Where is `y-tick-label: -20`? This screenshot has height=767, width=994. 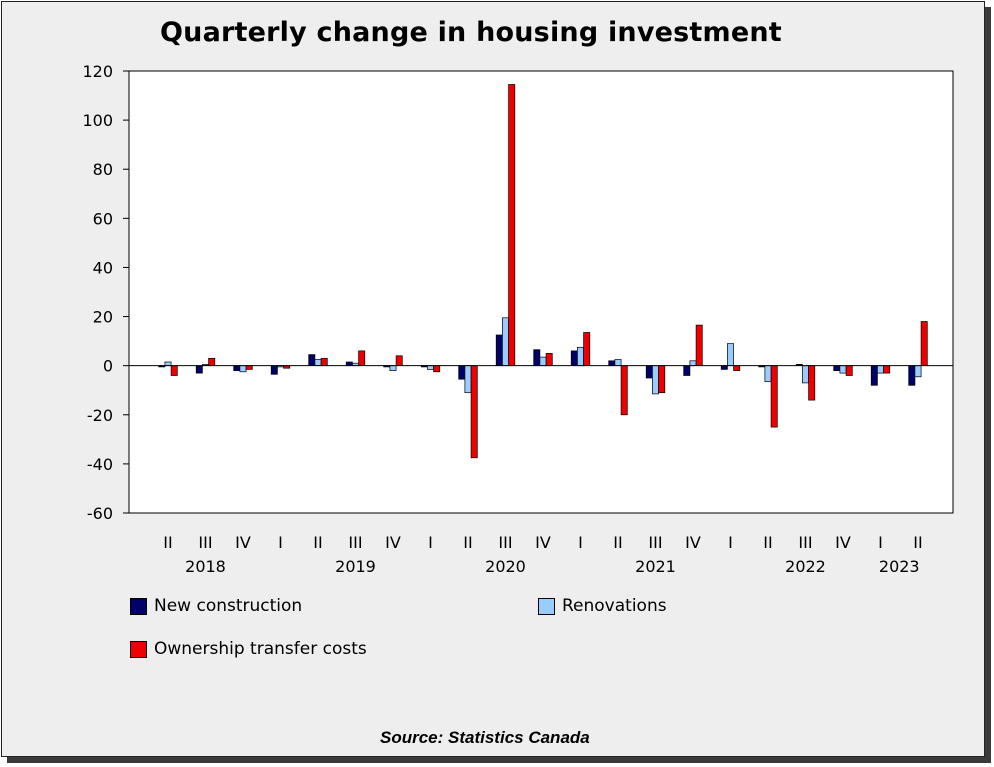 y-tick-label: -20 is located at coordinates (100, 415).